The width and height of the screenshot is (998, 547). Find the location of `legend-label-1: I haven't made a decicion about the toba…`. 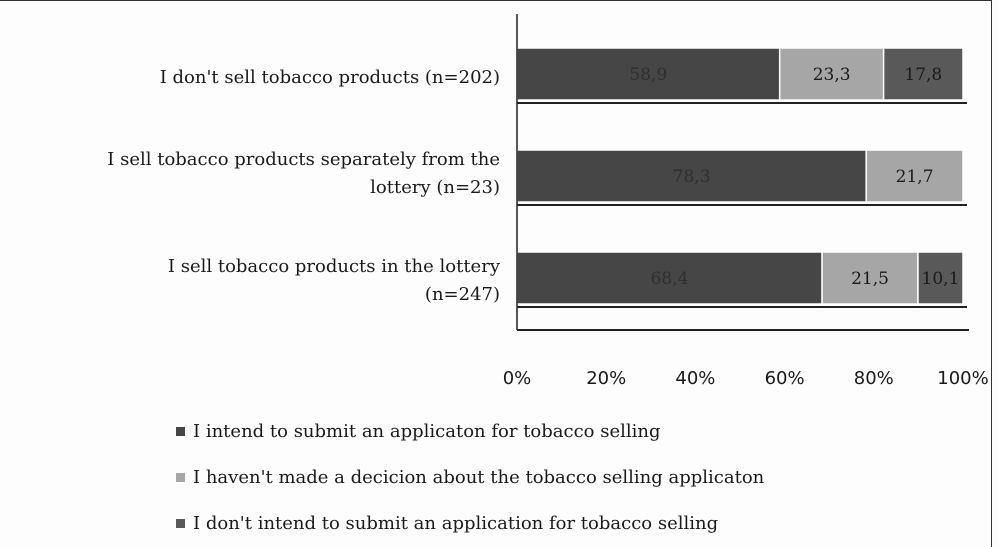

legend-label-1: I haven't made a decicion about the toba… is located at coordinates (479, 477).